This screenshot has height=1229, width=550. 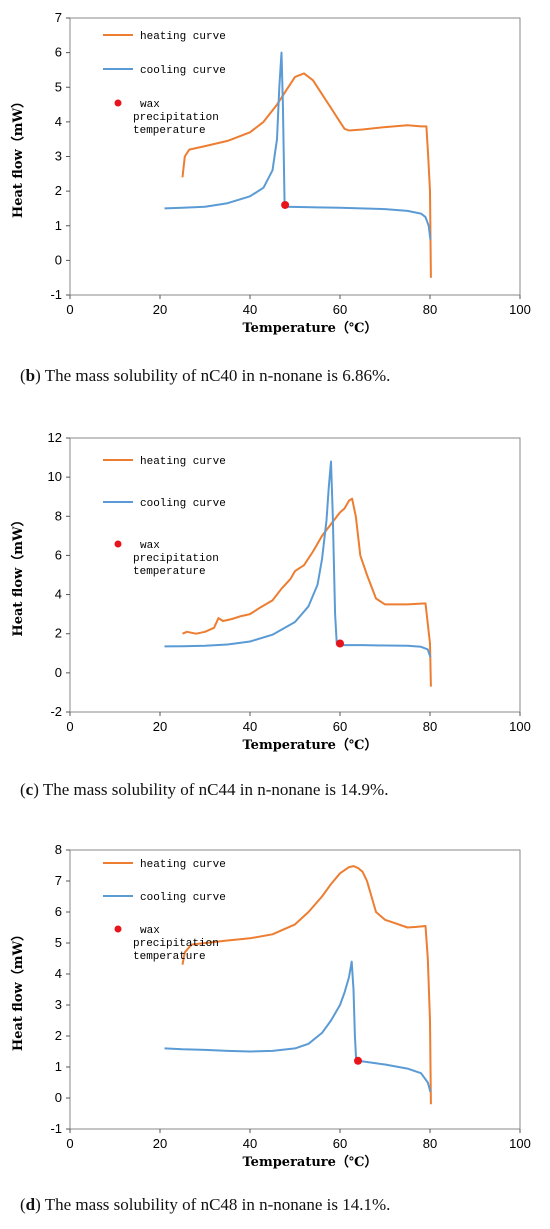 What do you see at coordinates (30, 375) in the screenshot?
I see `caption-b-tag: b` at bounding box center [30, 375].